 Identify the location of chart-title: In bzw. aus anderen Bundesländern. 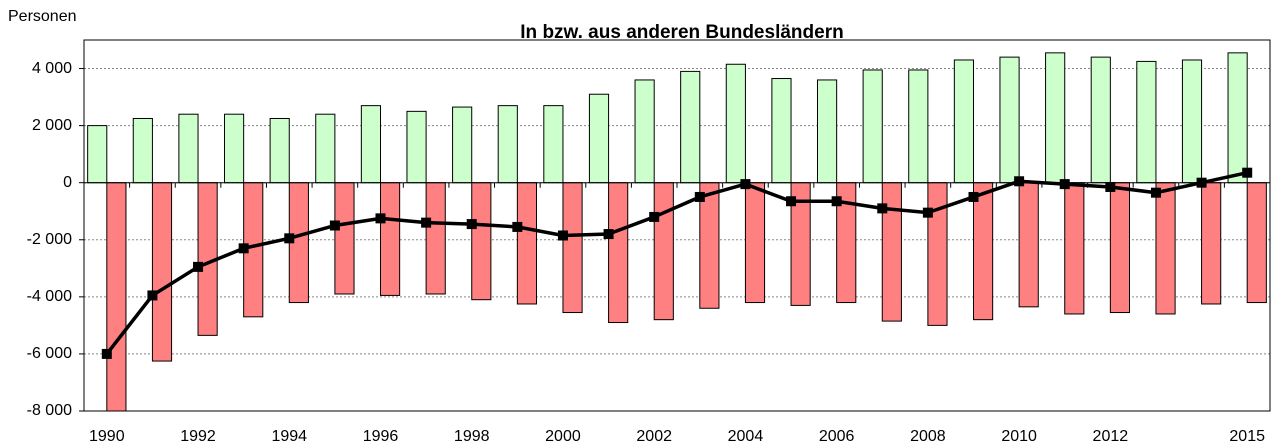
(681, 32).